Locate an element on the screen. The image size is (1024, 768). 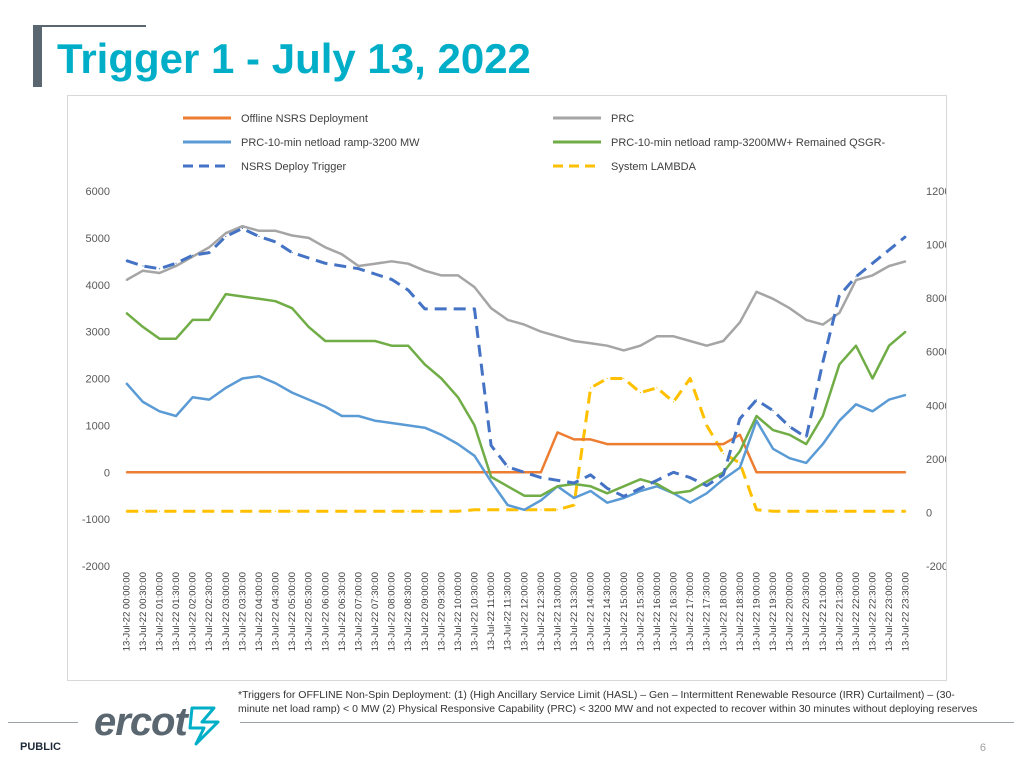
x-tick-label: 13-Jul-22 01:30:00 is located at coordinates (176, 611).